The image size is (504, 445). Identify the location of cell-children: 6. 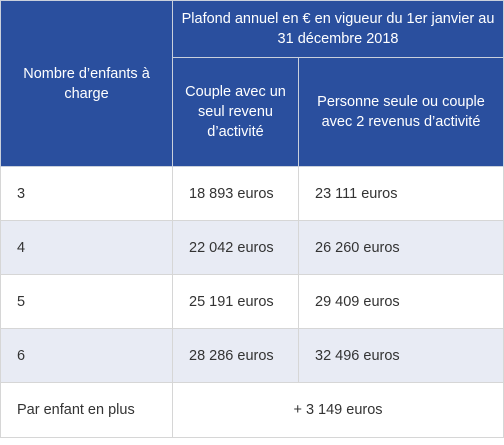
(86, 355).